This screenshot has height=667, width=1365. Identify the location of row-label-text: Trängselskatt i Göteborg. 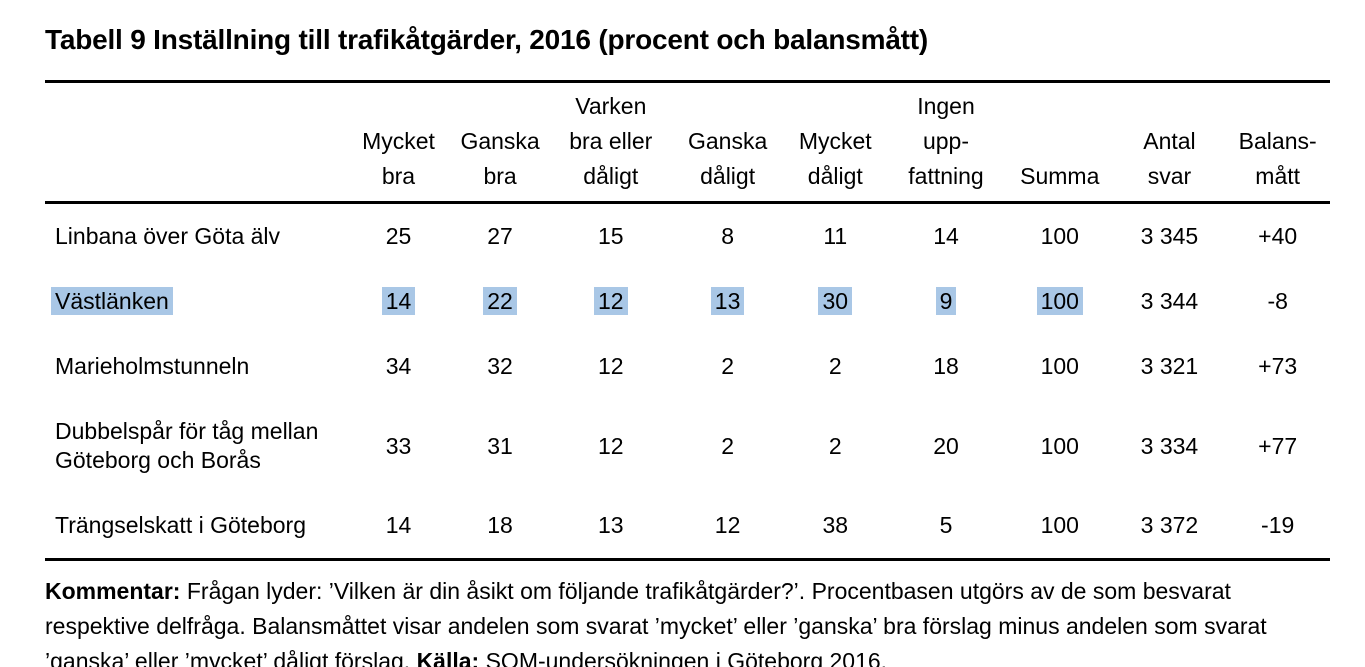
(180, 525).